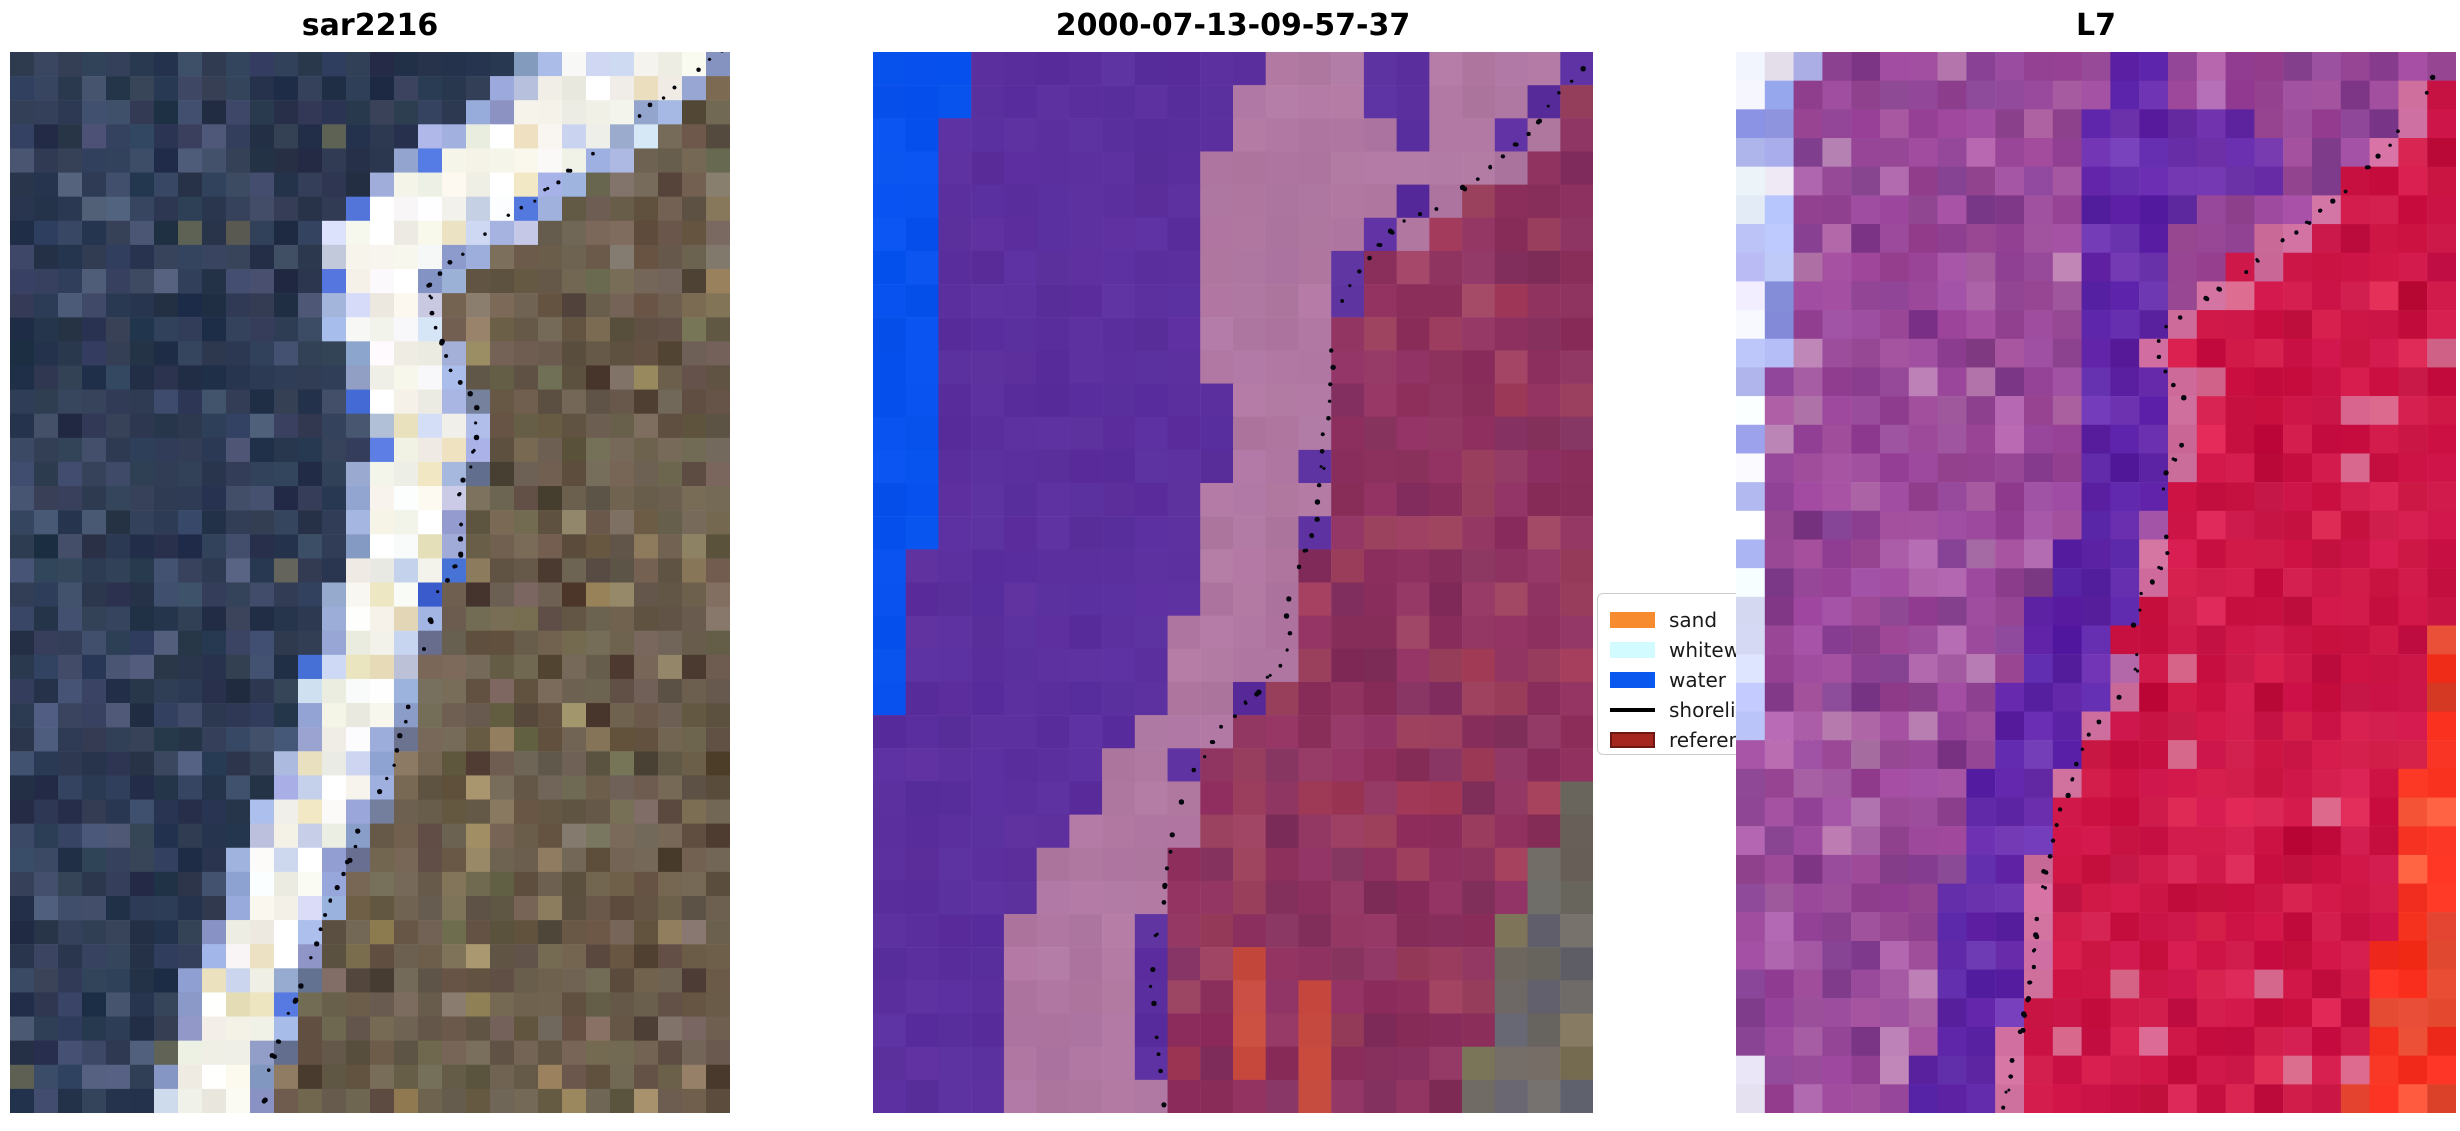 This screenshot has height=1131, width=2460. Describe the element at coordinates (1632, 650) in the screenshot. I see `legend-swatch-whitewater` at that location.